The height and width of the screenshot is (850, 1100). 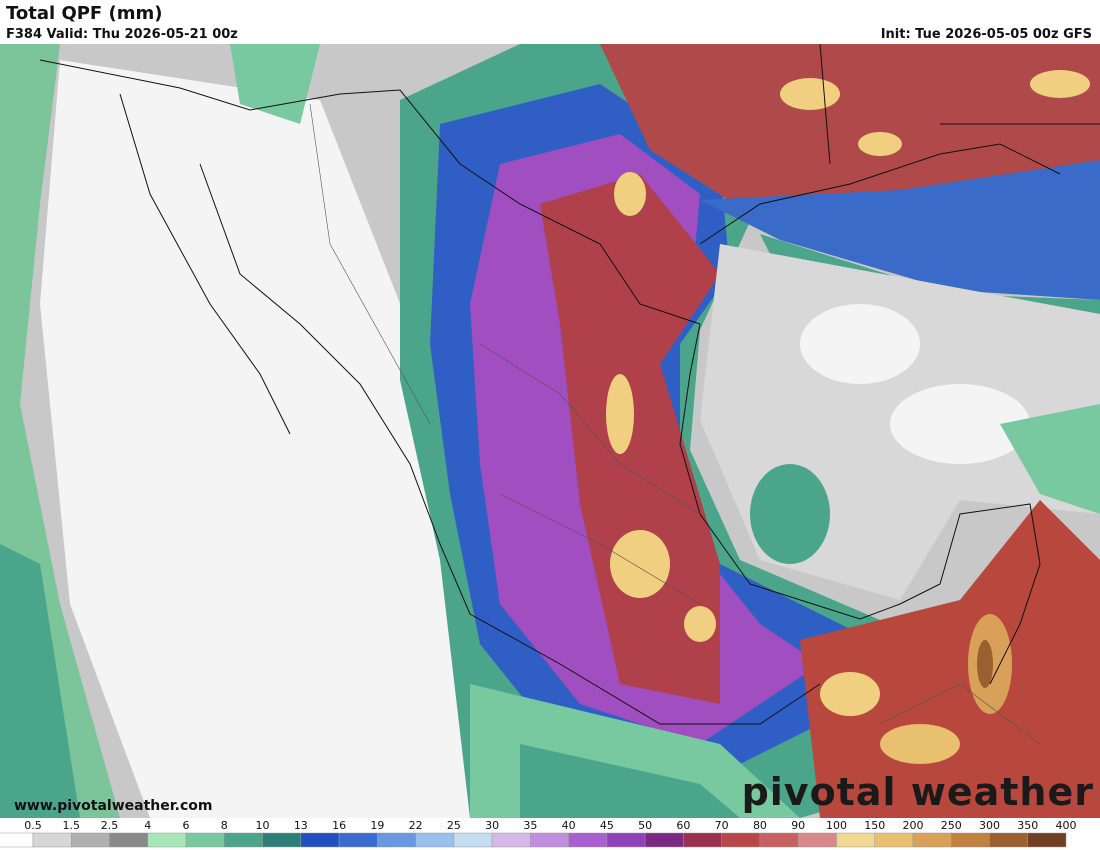 What do you see at coordinates (454, 825) in the screenshot?
I see `colorbar-label: 25` at bounding box center [454, 825].